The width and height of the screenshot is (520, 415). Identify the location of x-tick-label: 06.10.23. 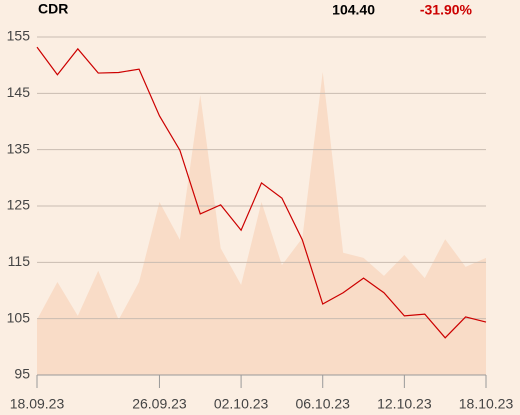
(322, 404).